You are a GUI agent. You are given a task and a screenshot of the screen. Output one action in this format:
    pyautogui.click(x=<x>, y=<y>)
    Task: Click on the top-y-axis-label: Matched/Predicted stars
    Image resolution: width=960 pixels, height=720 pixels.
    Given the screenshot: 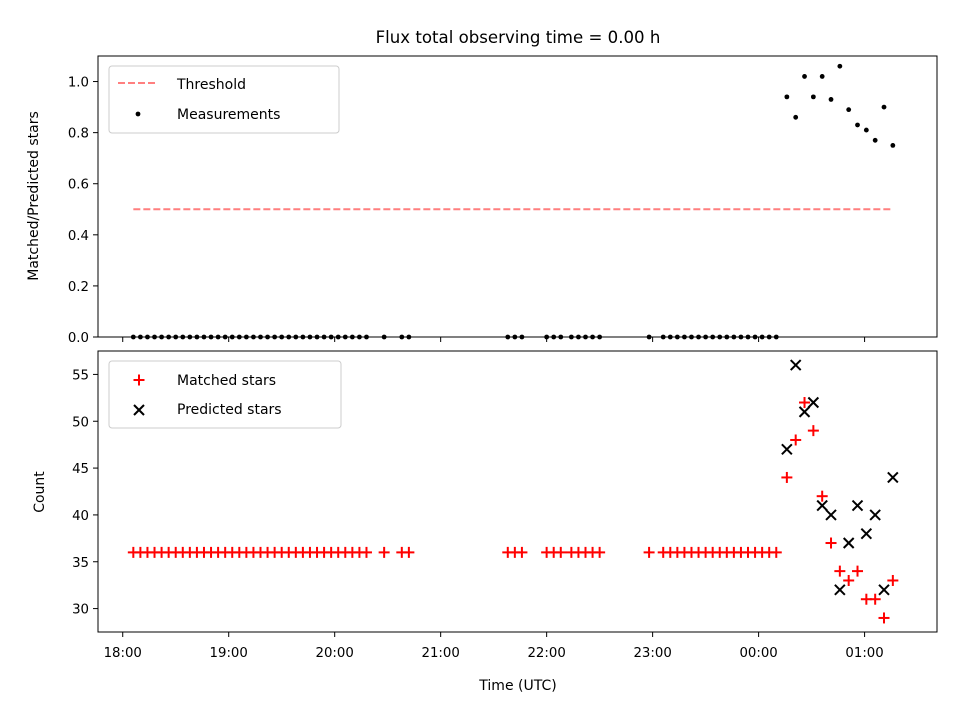 What is the action you would take?
    pyautogui.click(x=34, y=196)
    